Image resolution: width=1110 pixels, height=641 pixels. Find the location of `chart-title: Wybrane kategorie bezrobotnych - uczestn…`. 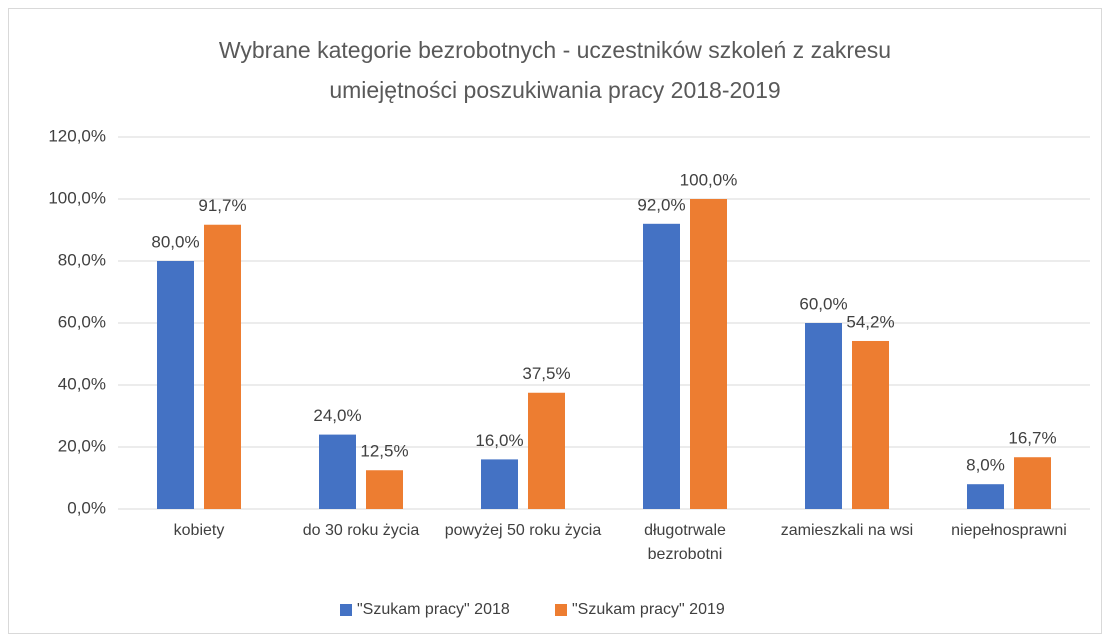

chart-title: Wybrane kategorie bezrobotnych - uczestn… is located at coordinates (555, 70).